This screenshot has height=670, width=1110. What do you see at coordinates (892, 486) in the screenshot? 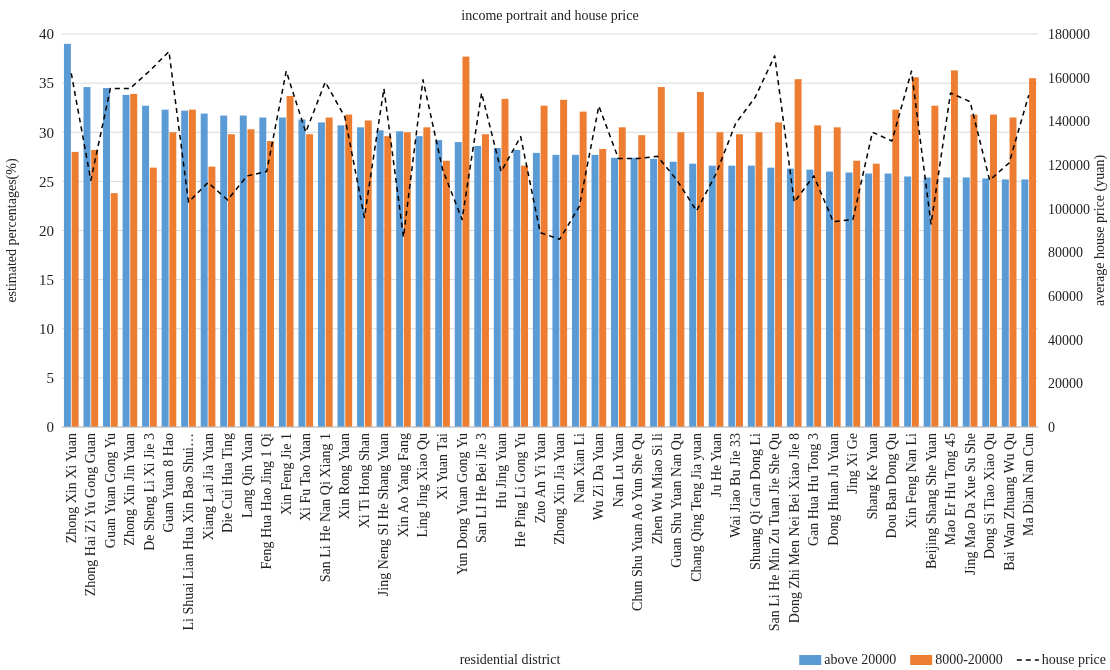
I see `x-tick-label: Dou Ban Dong Qu` at bounding box center [892, 486].